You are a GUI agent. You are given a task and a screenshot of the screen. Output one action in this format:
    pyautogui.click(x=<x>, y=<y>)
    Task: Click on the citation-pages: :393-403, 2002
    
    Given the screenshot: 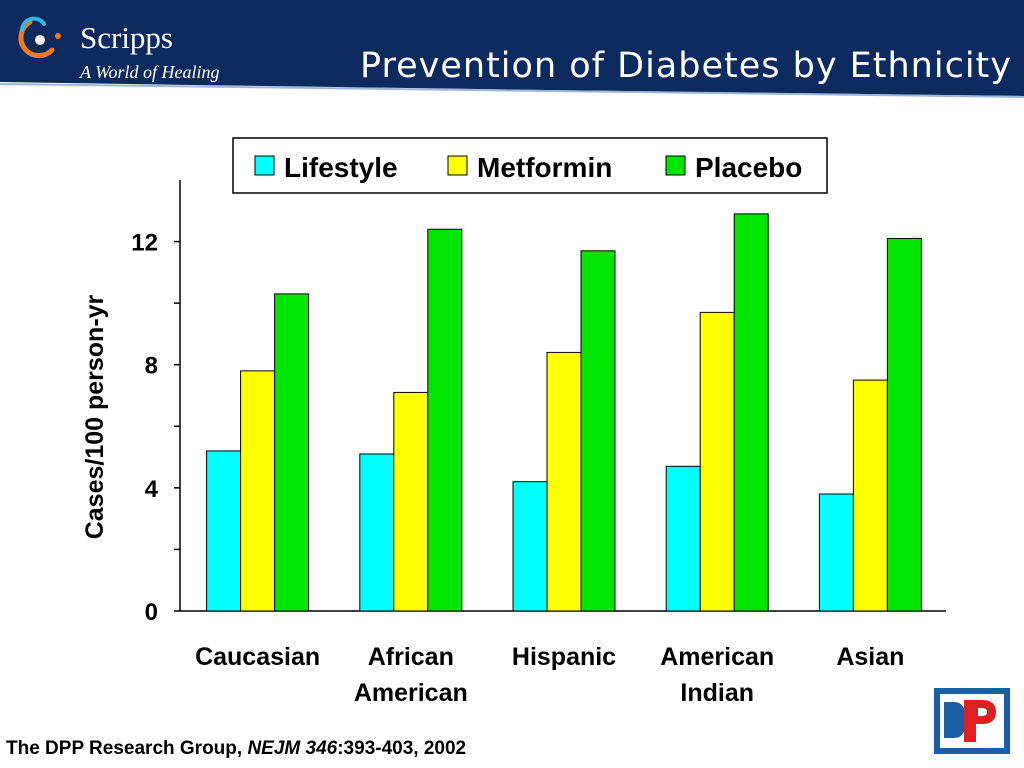 What is the action you would take?
    pyautogui.click(x=402, y=748)
    